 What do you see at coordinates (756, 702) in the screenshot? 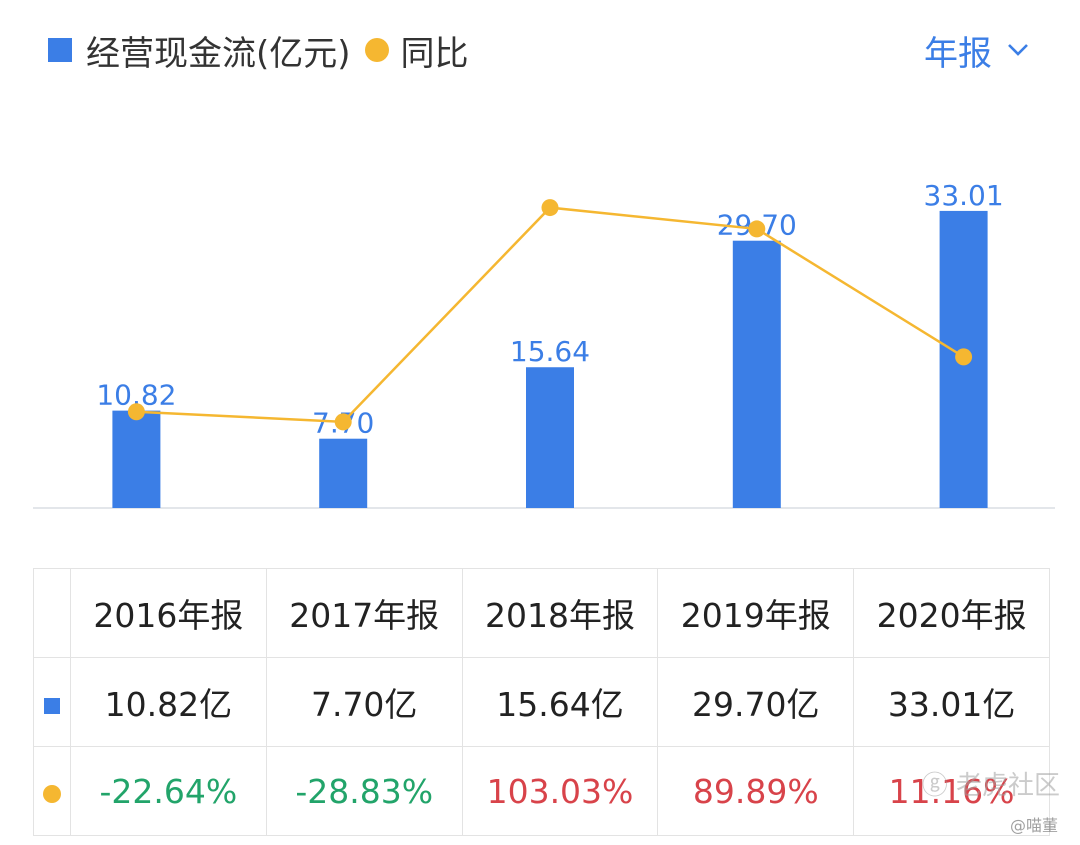
I see `table-cell-value: 29.70亿` at bounding box center [756, 702].